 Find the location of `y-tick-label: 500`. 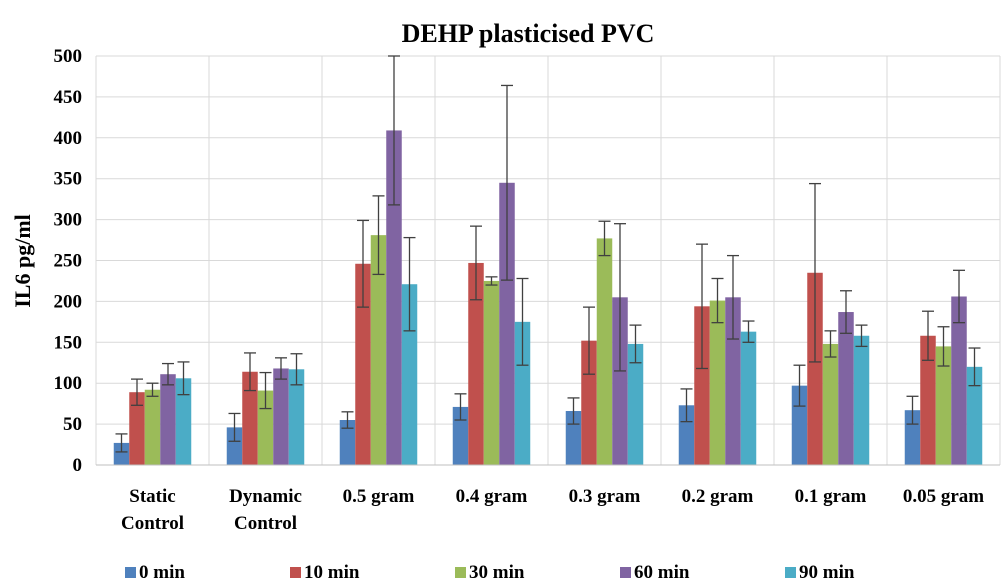

y-tick-label: 500 is located at coordinates (68, 56).